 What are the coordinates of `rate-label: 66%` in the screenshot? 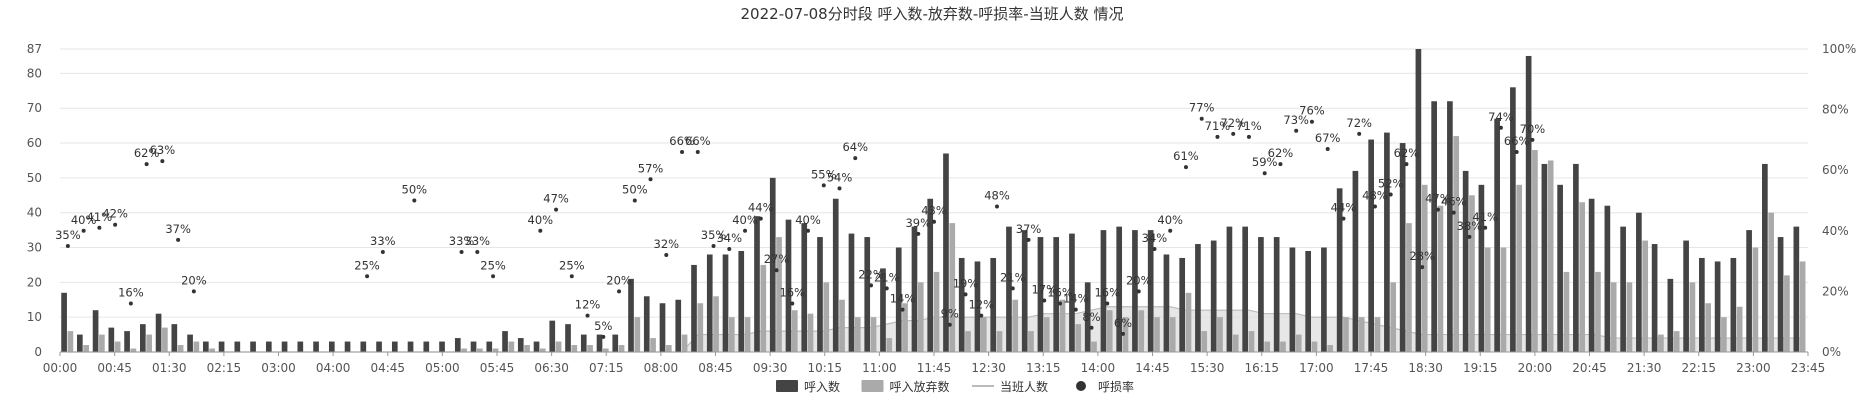 It's located at (682, 141).